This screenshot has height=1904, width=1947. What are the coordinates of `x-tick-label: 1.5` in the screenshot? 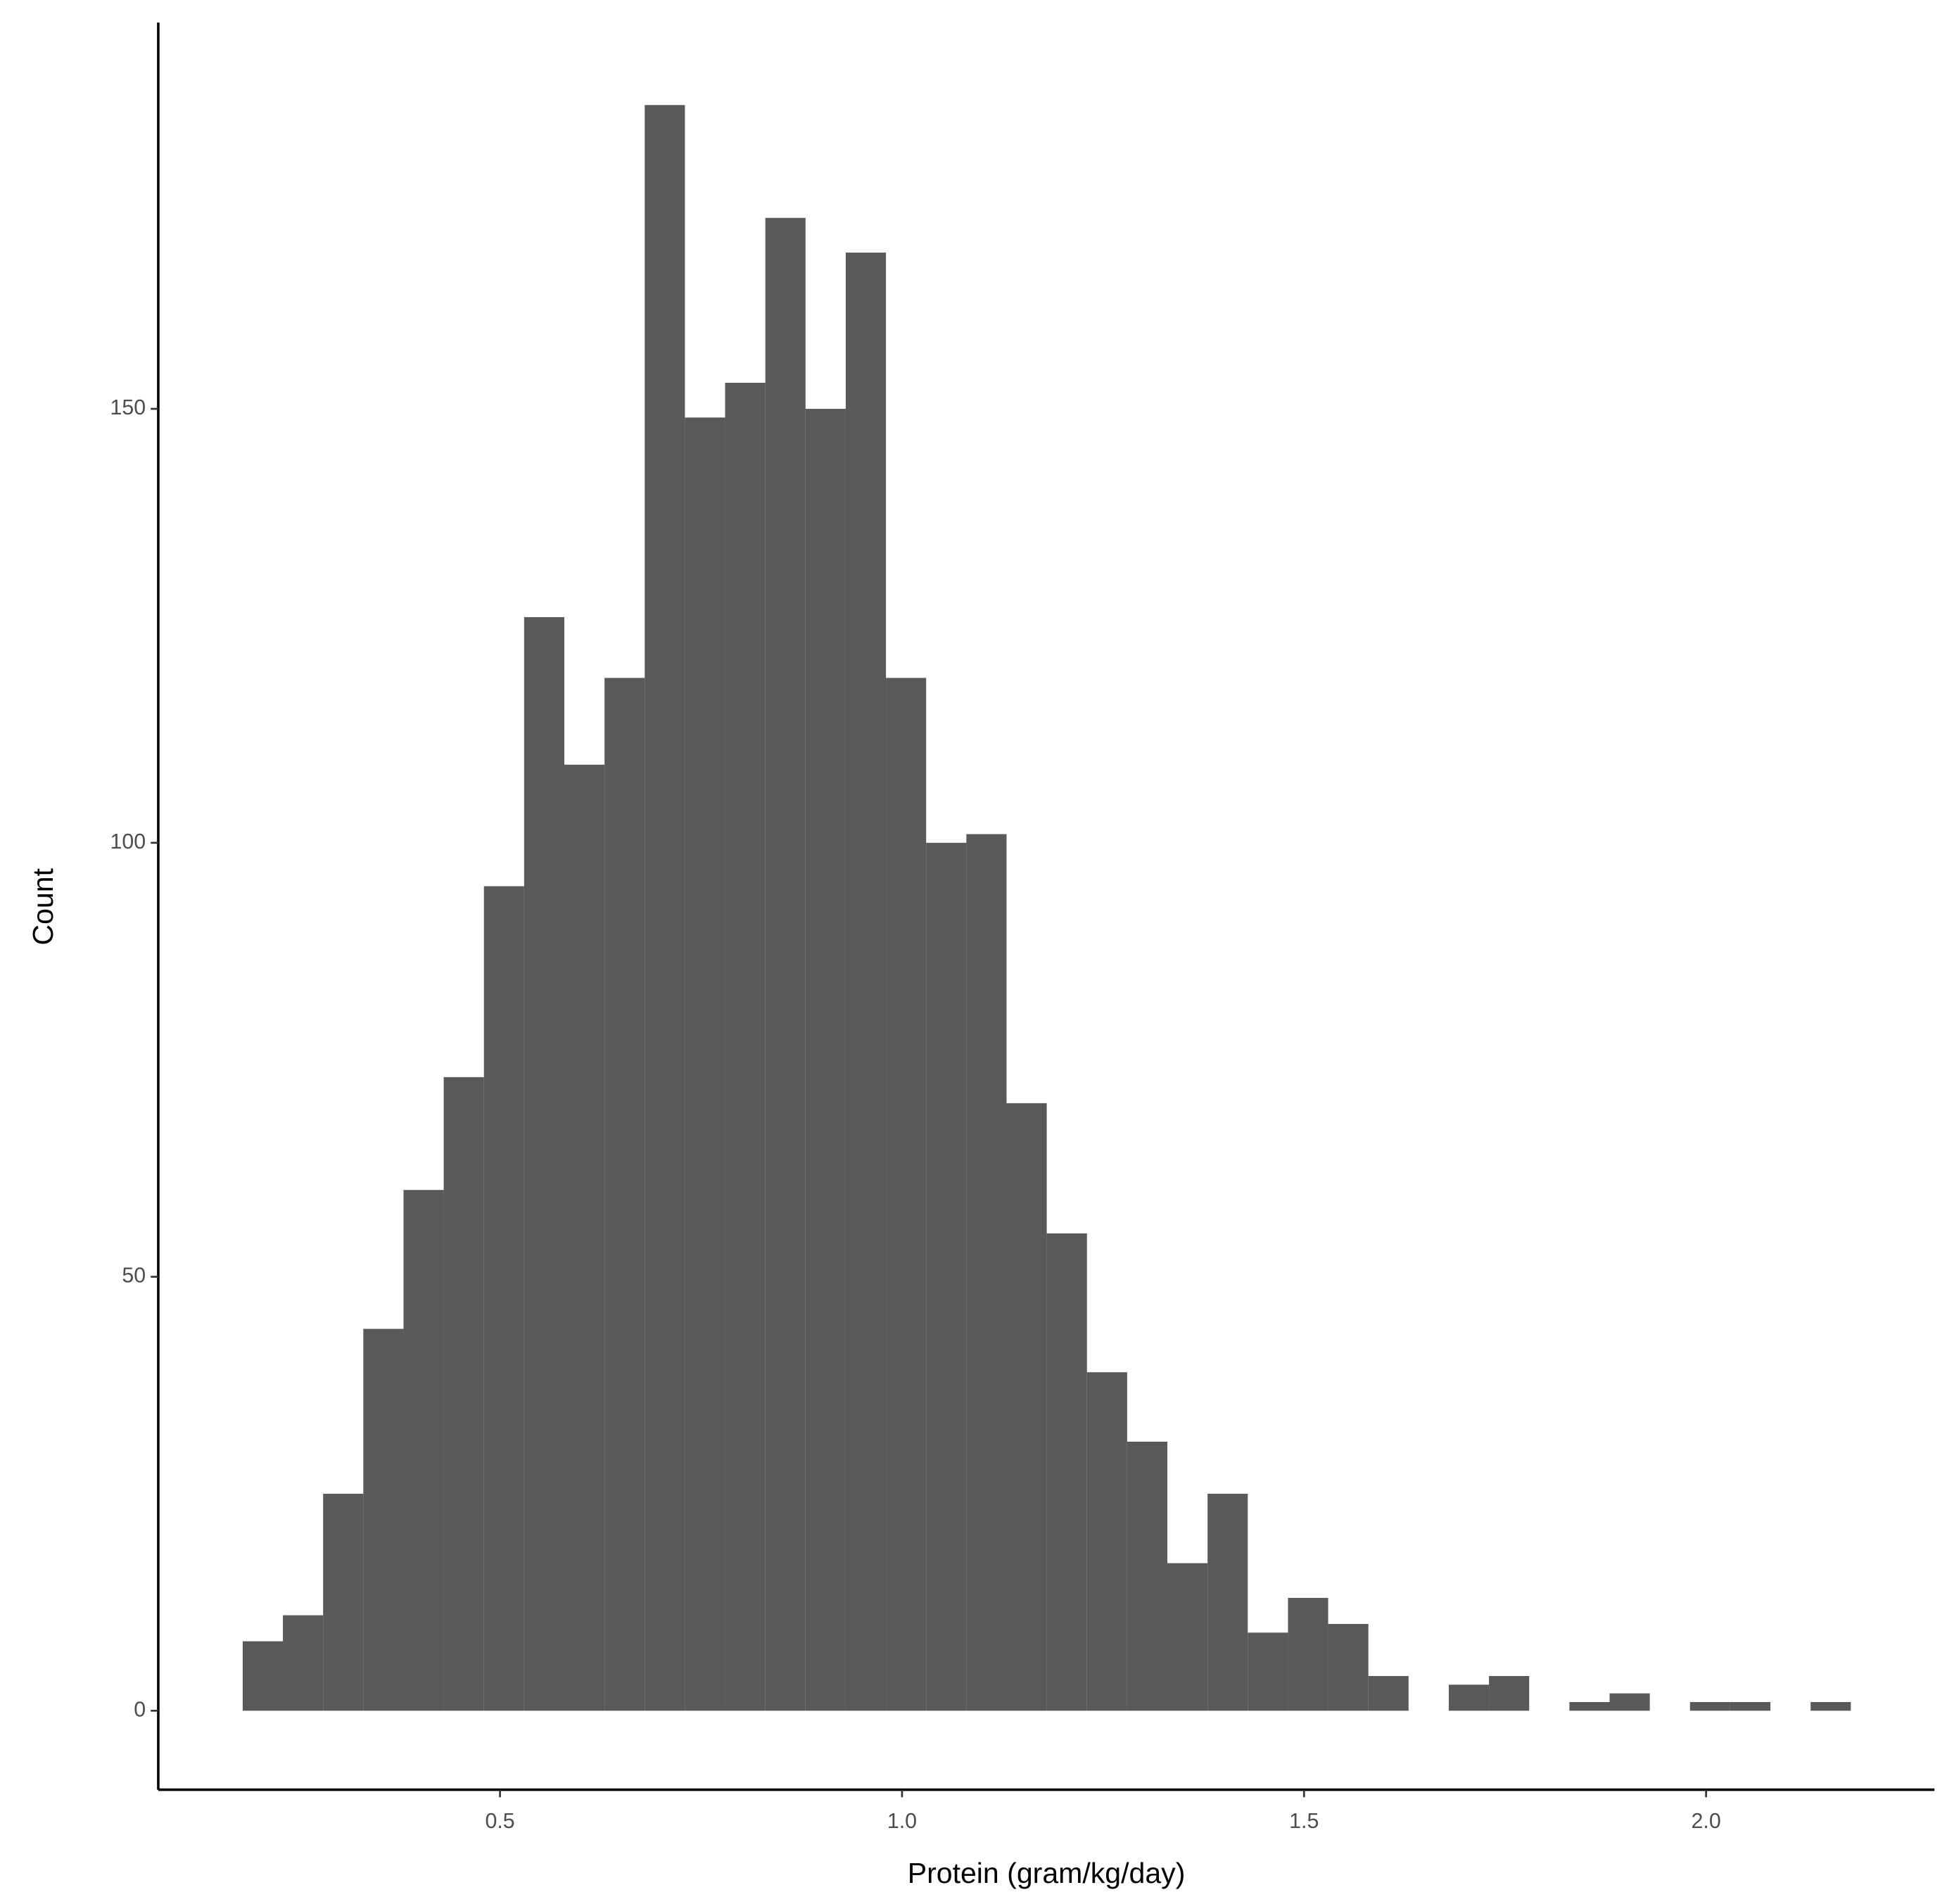 It's located at (1304, 1821).